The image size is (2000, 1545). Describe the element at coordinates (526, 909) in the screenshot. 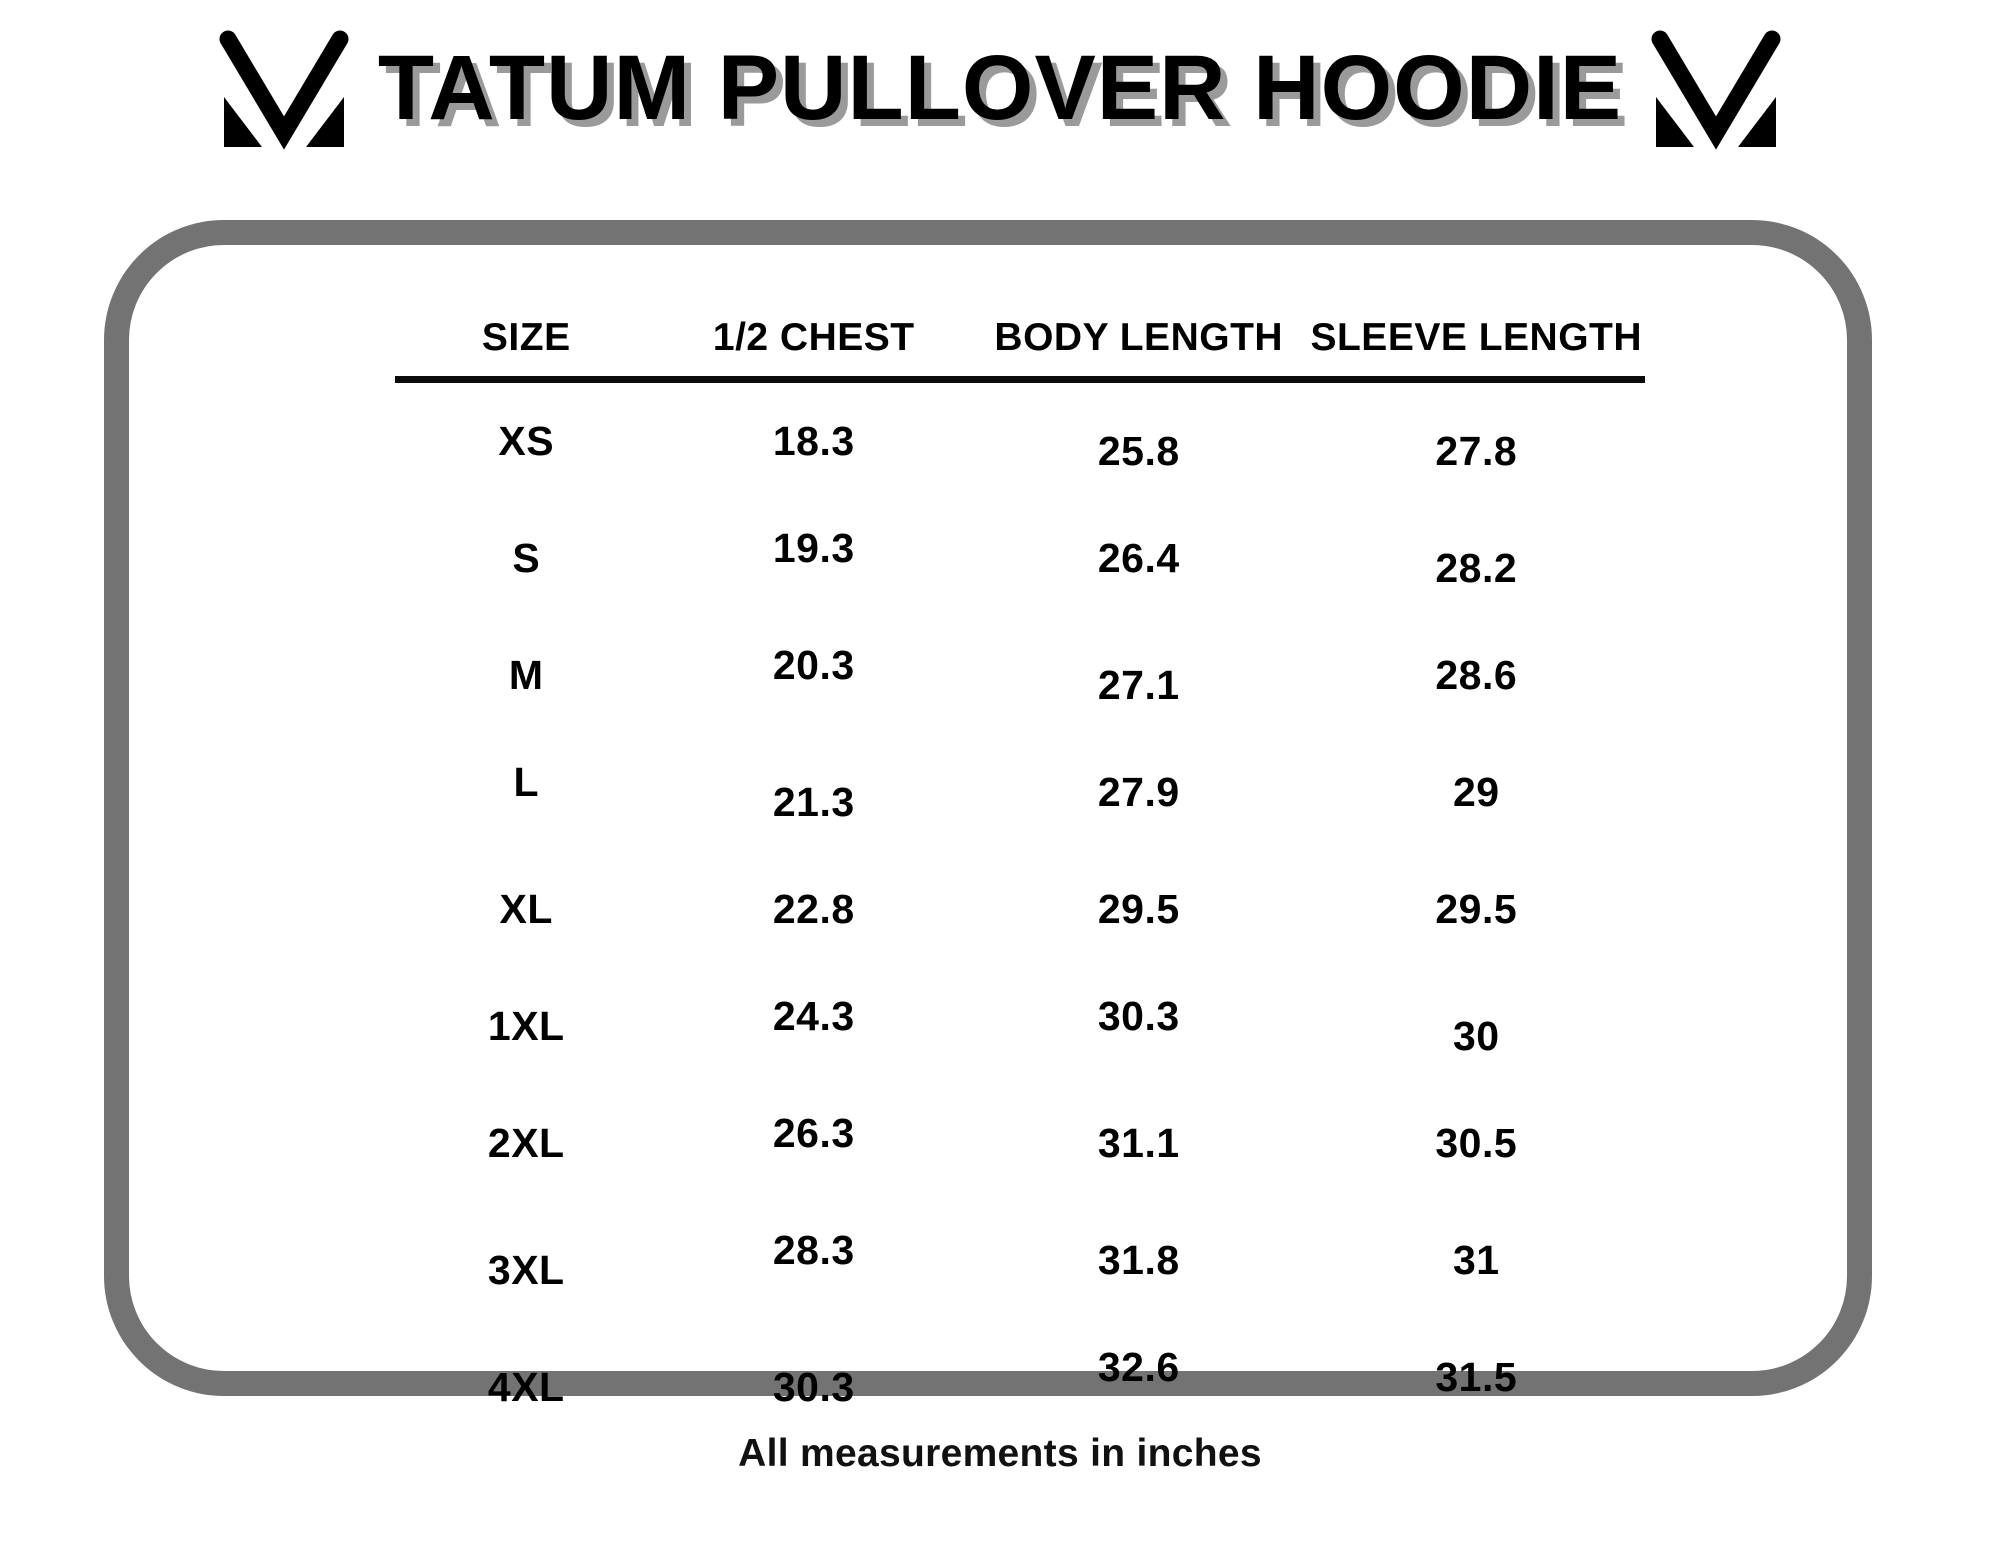

I see `cell-size: XL` at that location.